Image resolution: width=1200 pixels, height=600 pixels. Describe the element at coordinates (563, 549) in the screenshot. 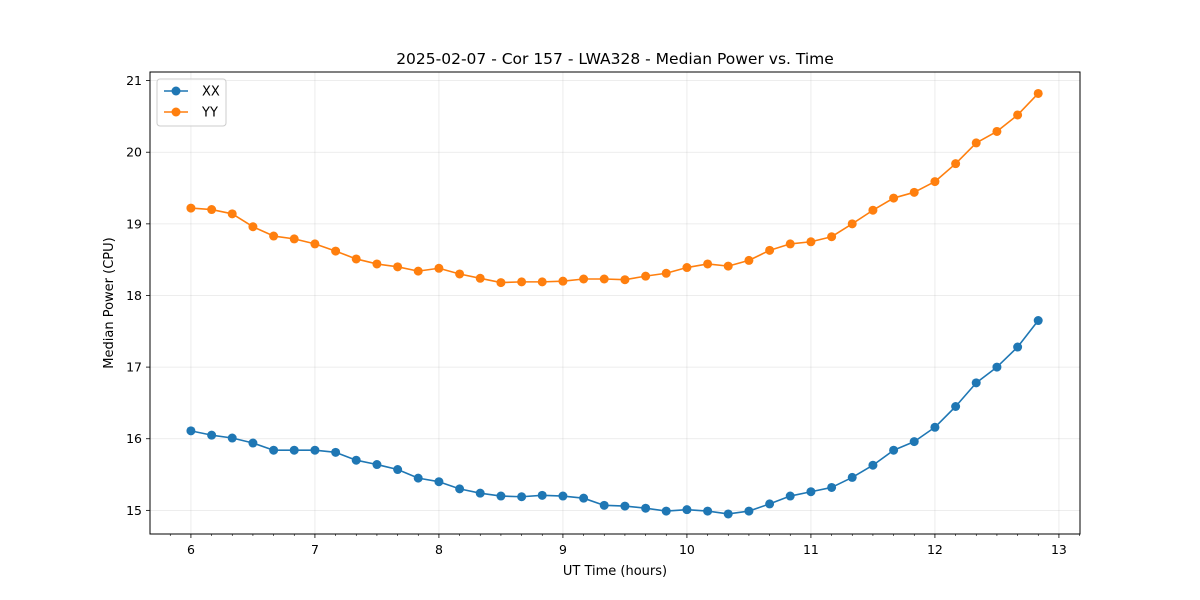

I see `x-tick-label: 9` at that location.